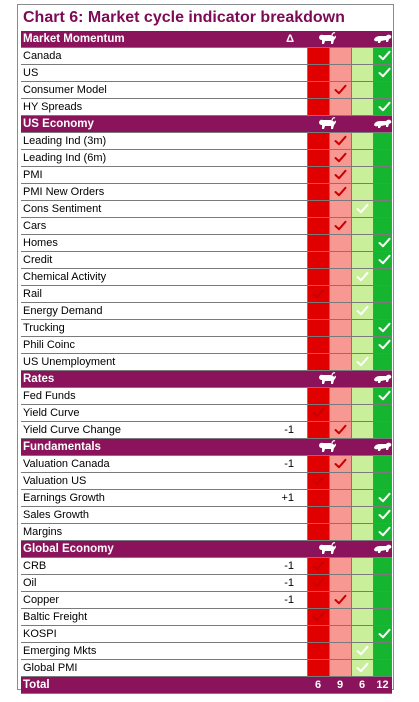  Describe the element at coordinates (206, 311) in the screenshot. I see `indicator-row: Energy Demand` at that location.